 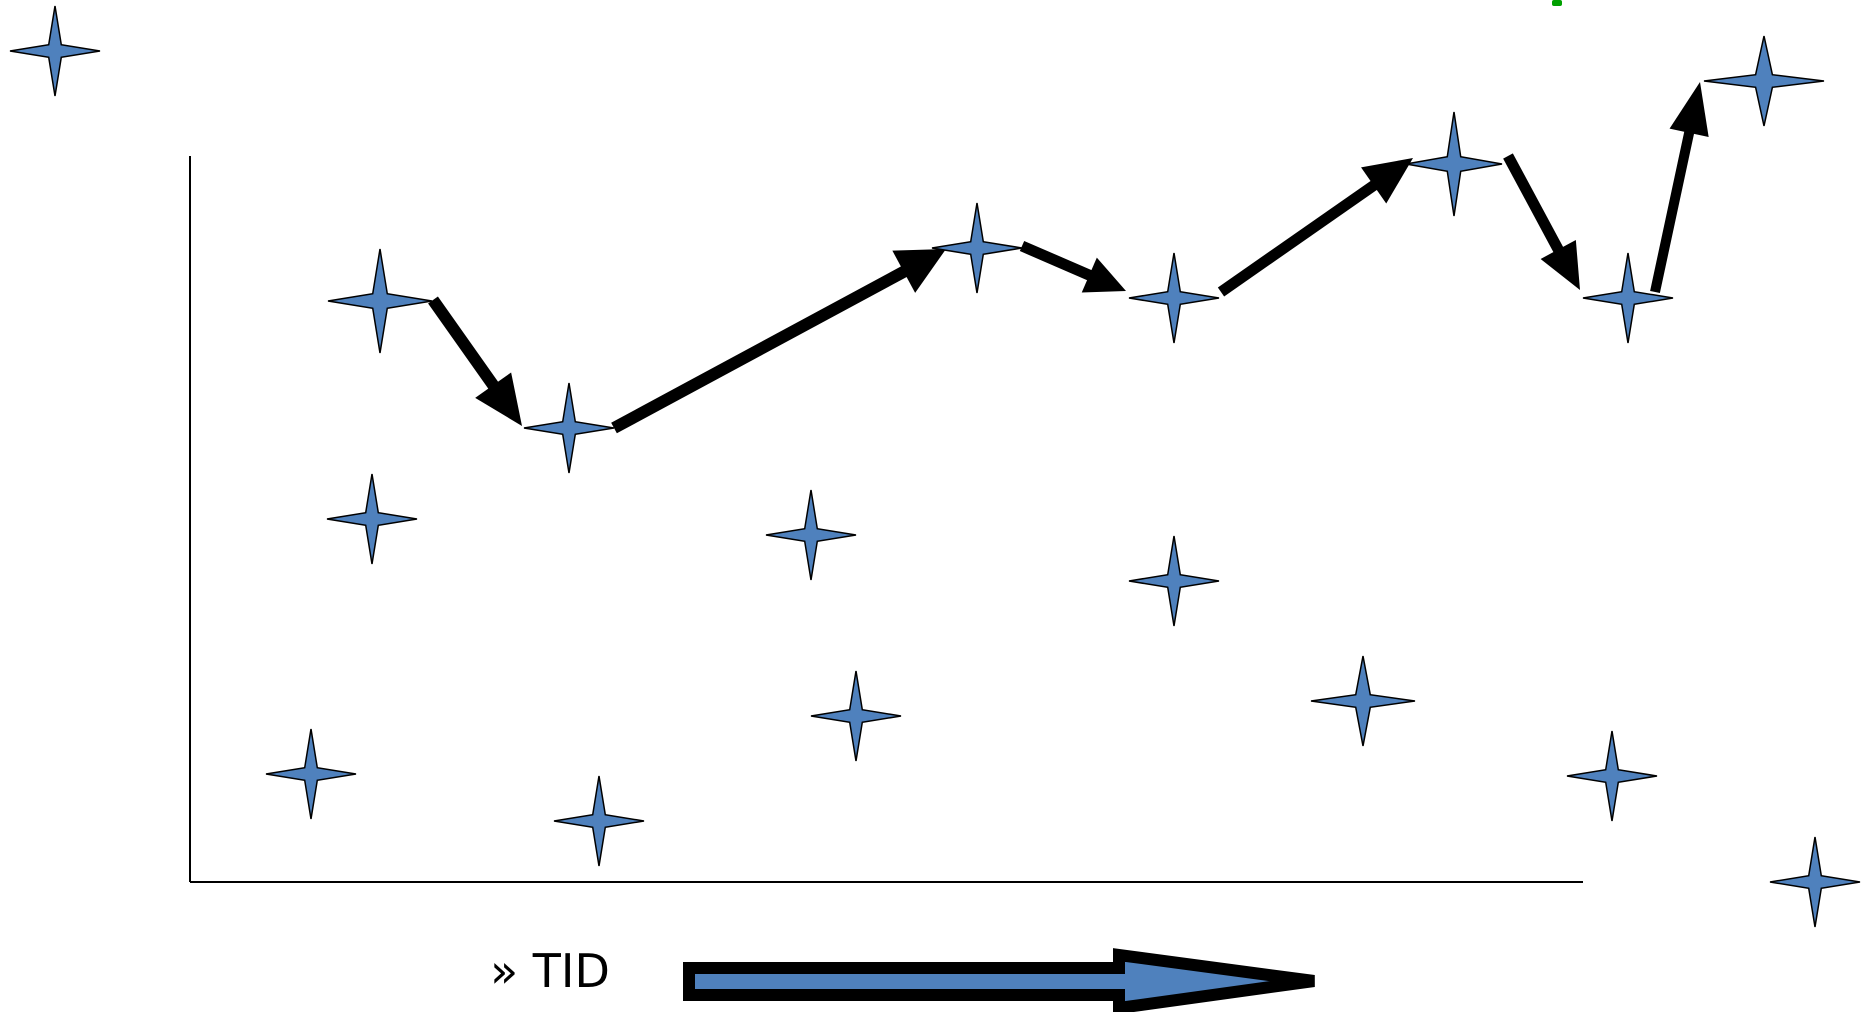 I want to click on time-arrow-outline, so click(x=999, y=980).